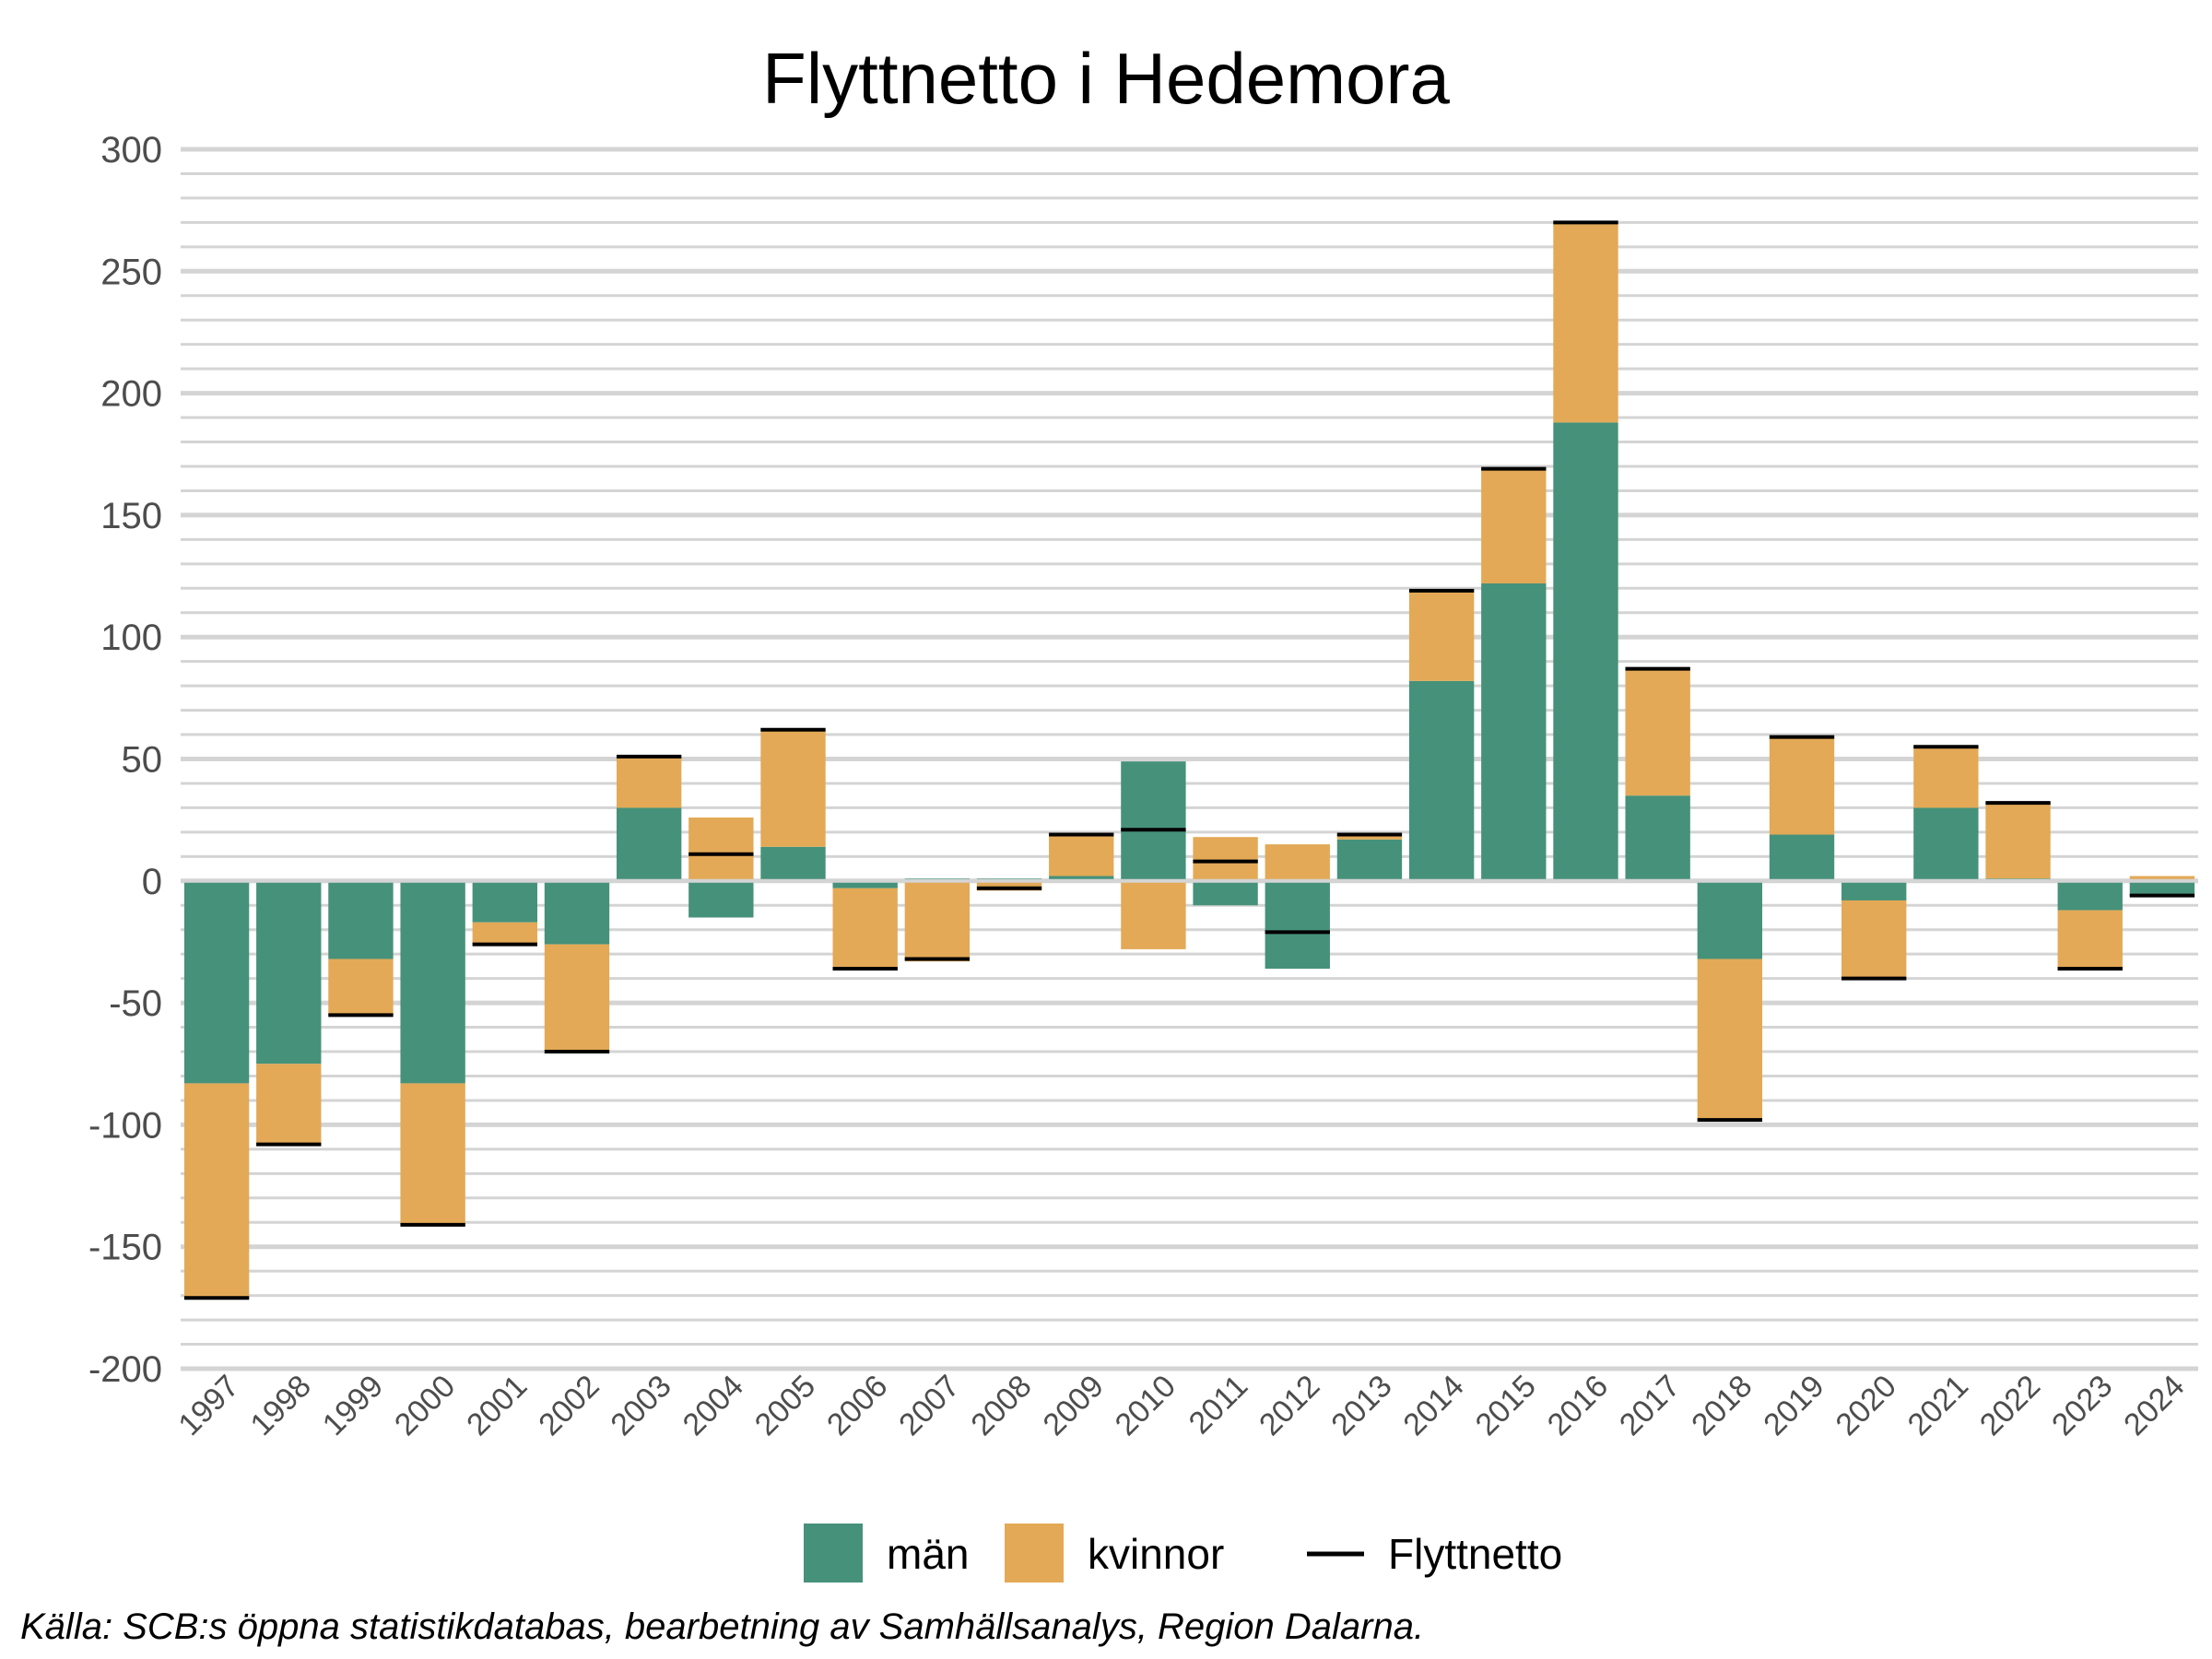 The image size is (2212, 1659). Describe the element at coordinates (1578, 1405) in the screenshot. I see `x-tick-label: 2016` at that location.